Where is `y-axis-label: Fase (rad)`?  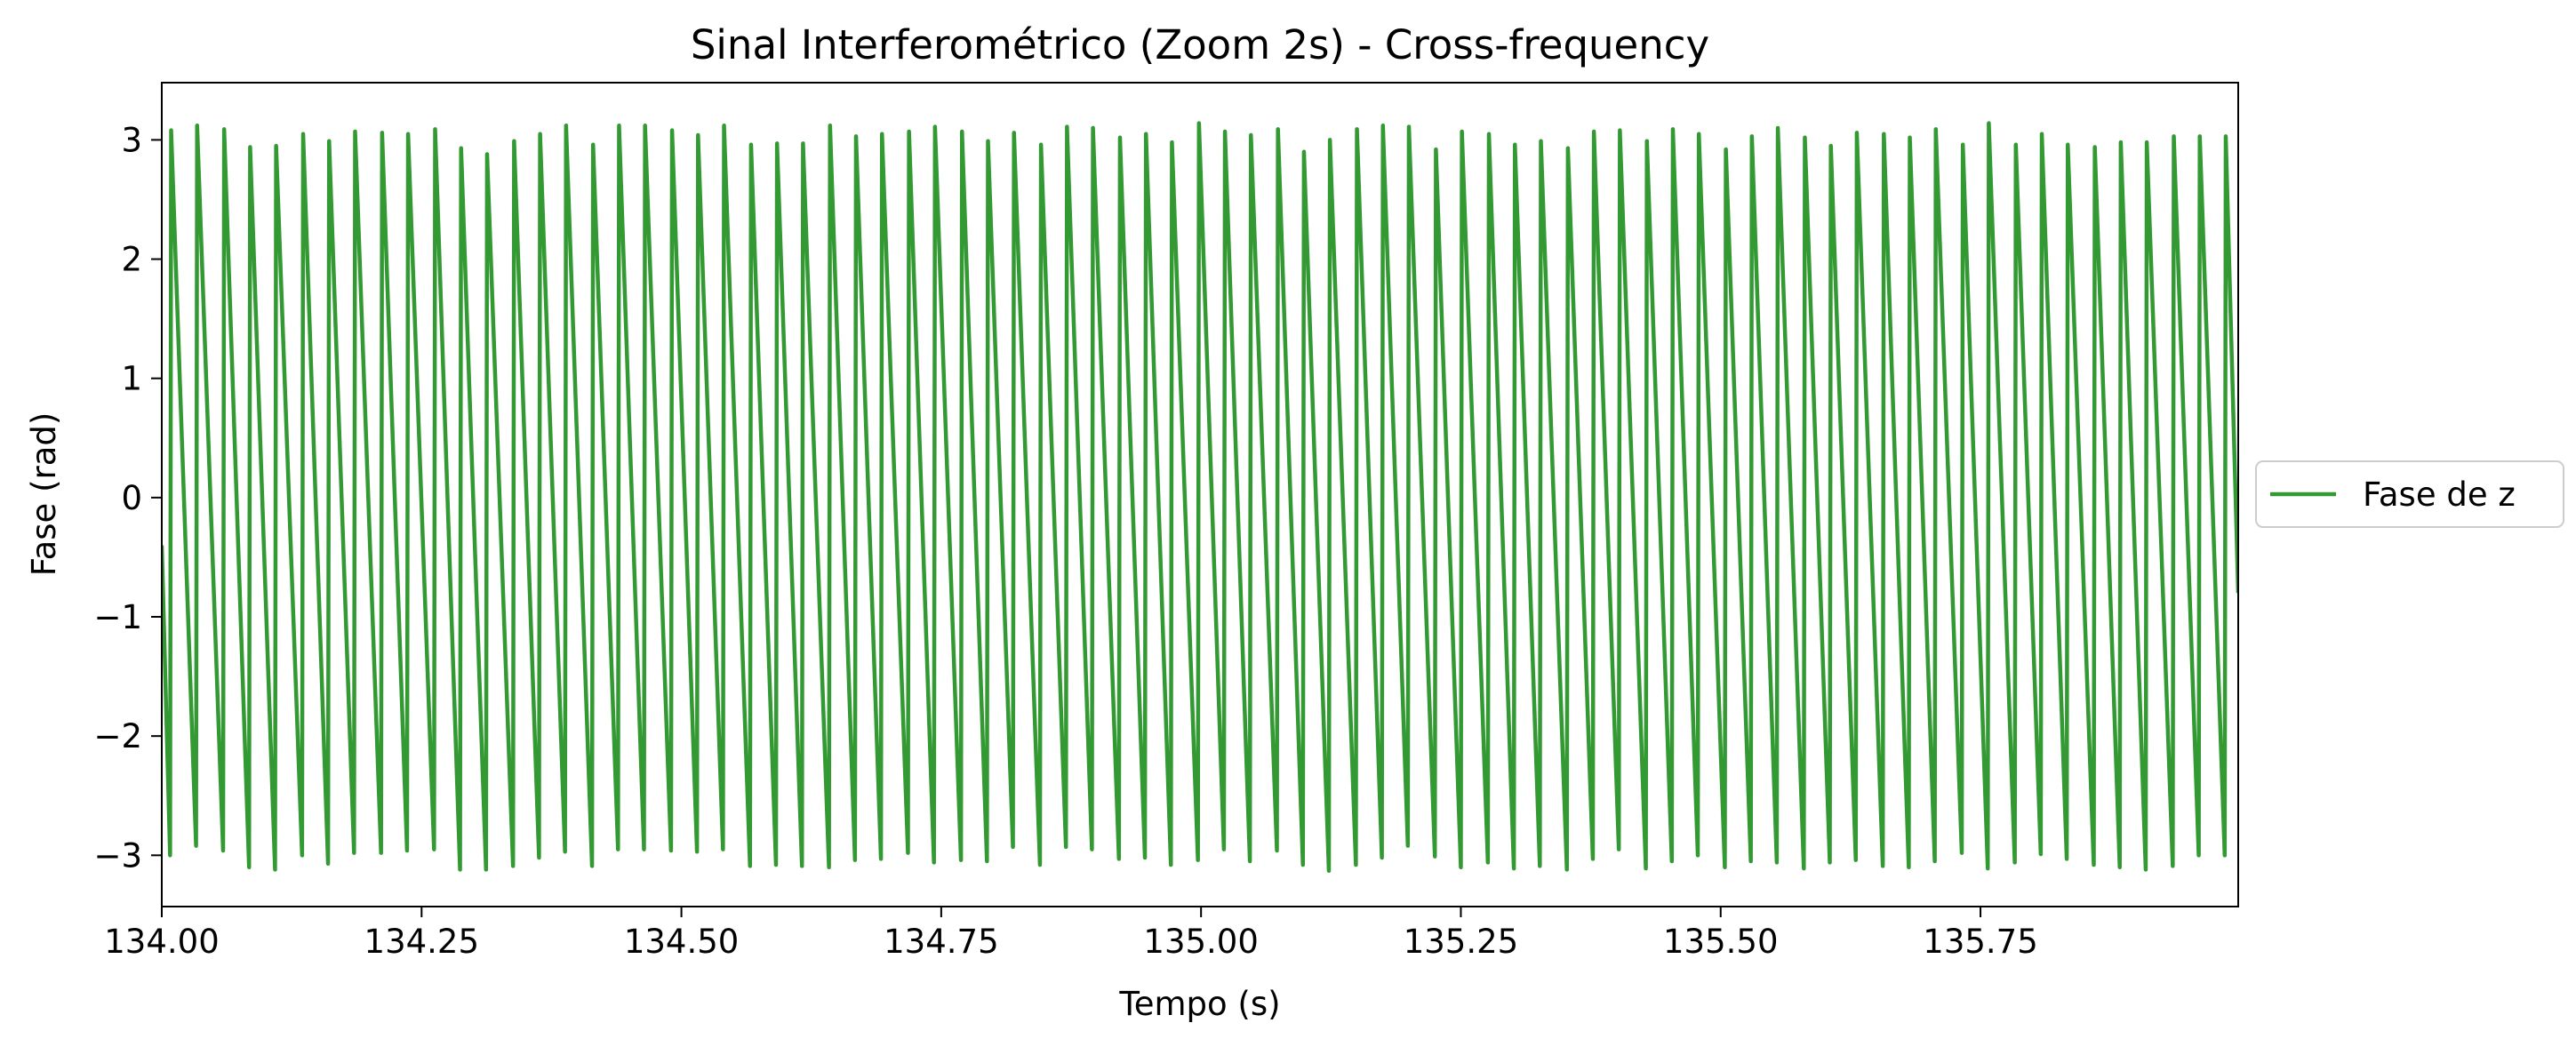 y-axis-label: Fase (rad) is located at coordinates (44, 494).